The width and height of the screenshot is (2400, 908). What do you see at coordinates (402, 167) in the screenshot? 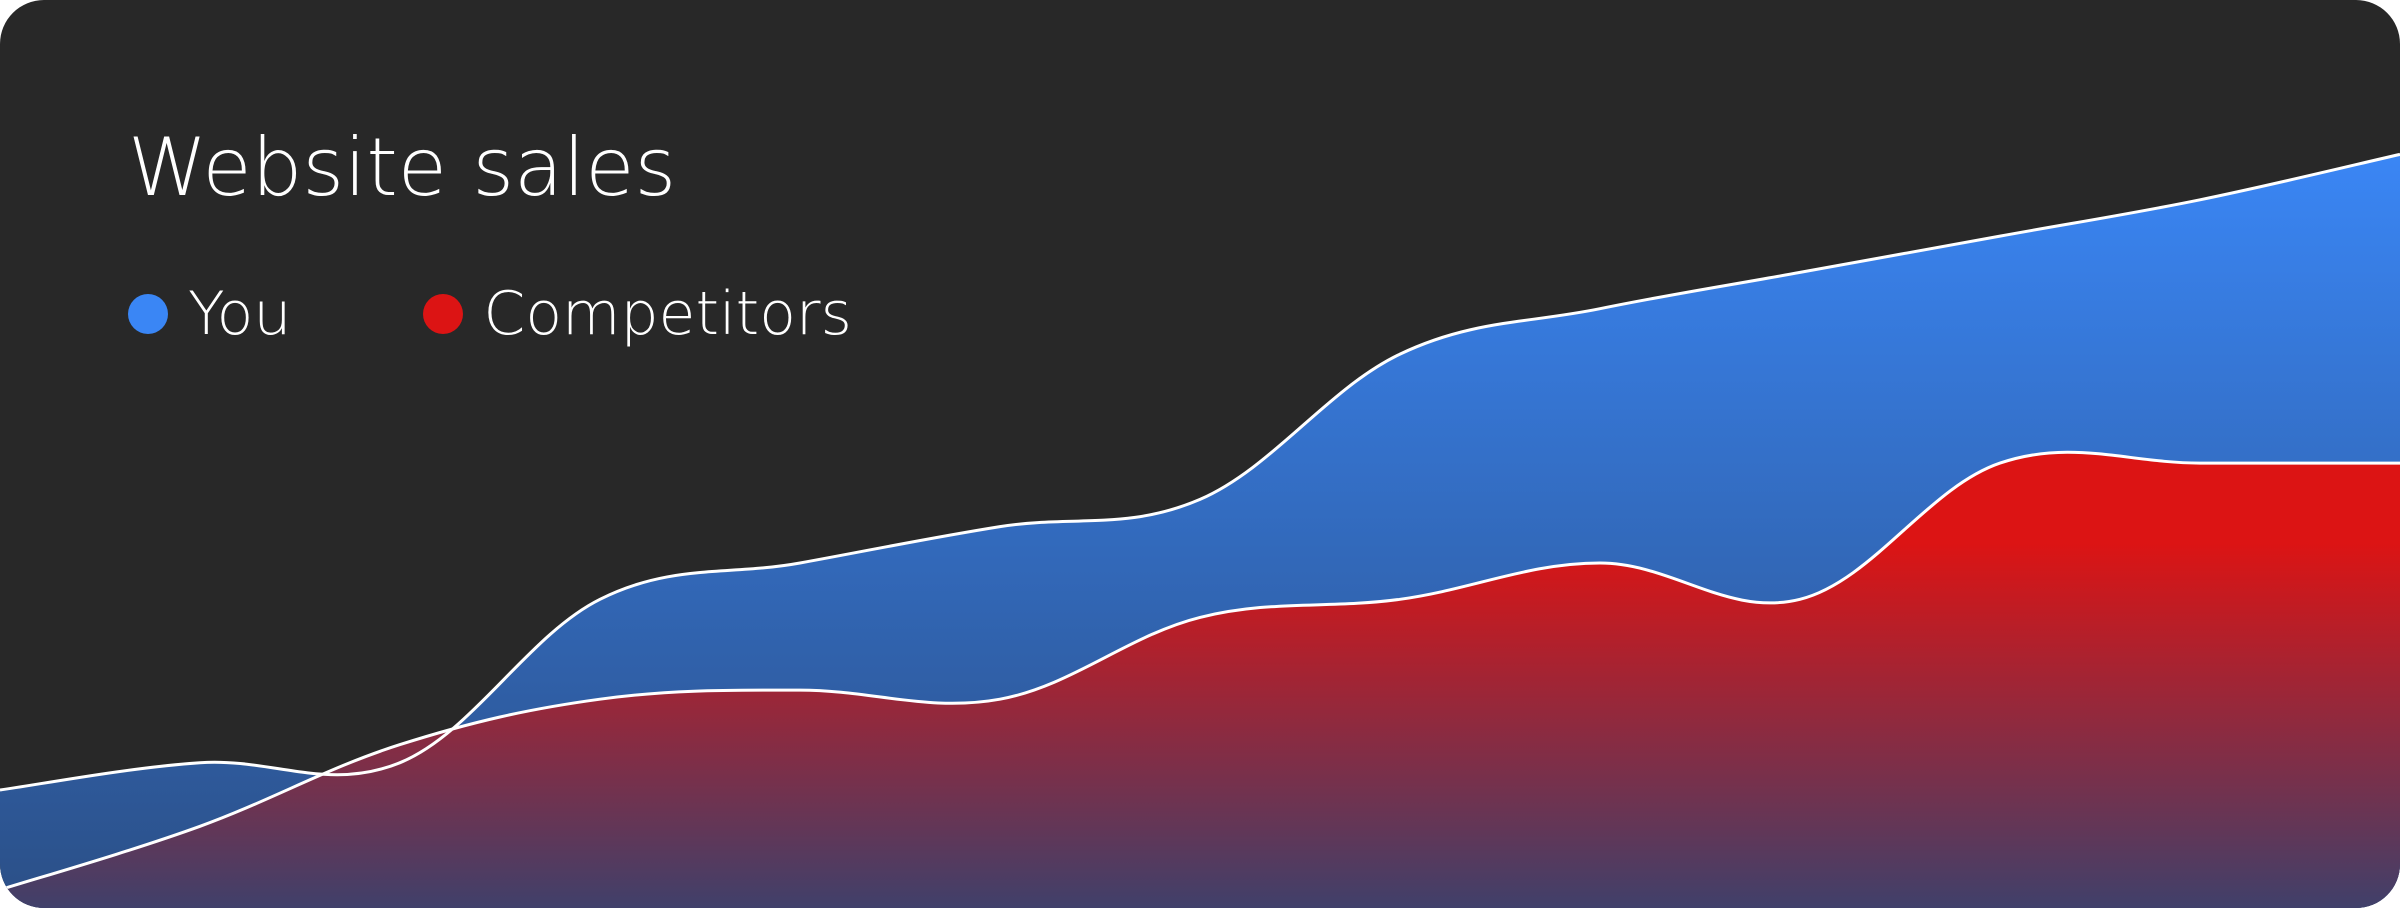
I see `chart-title: Website sales` at bounding box center [402, 167].